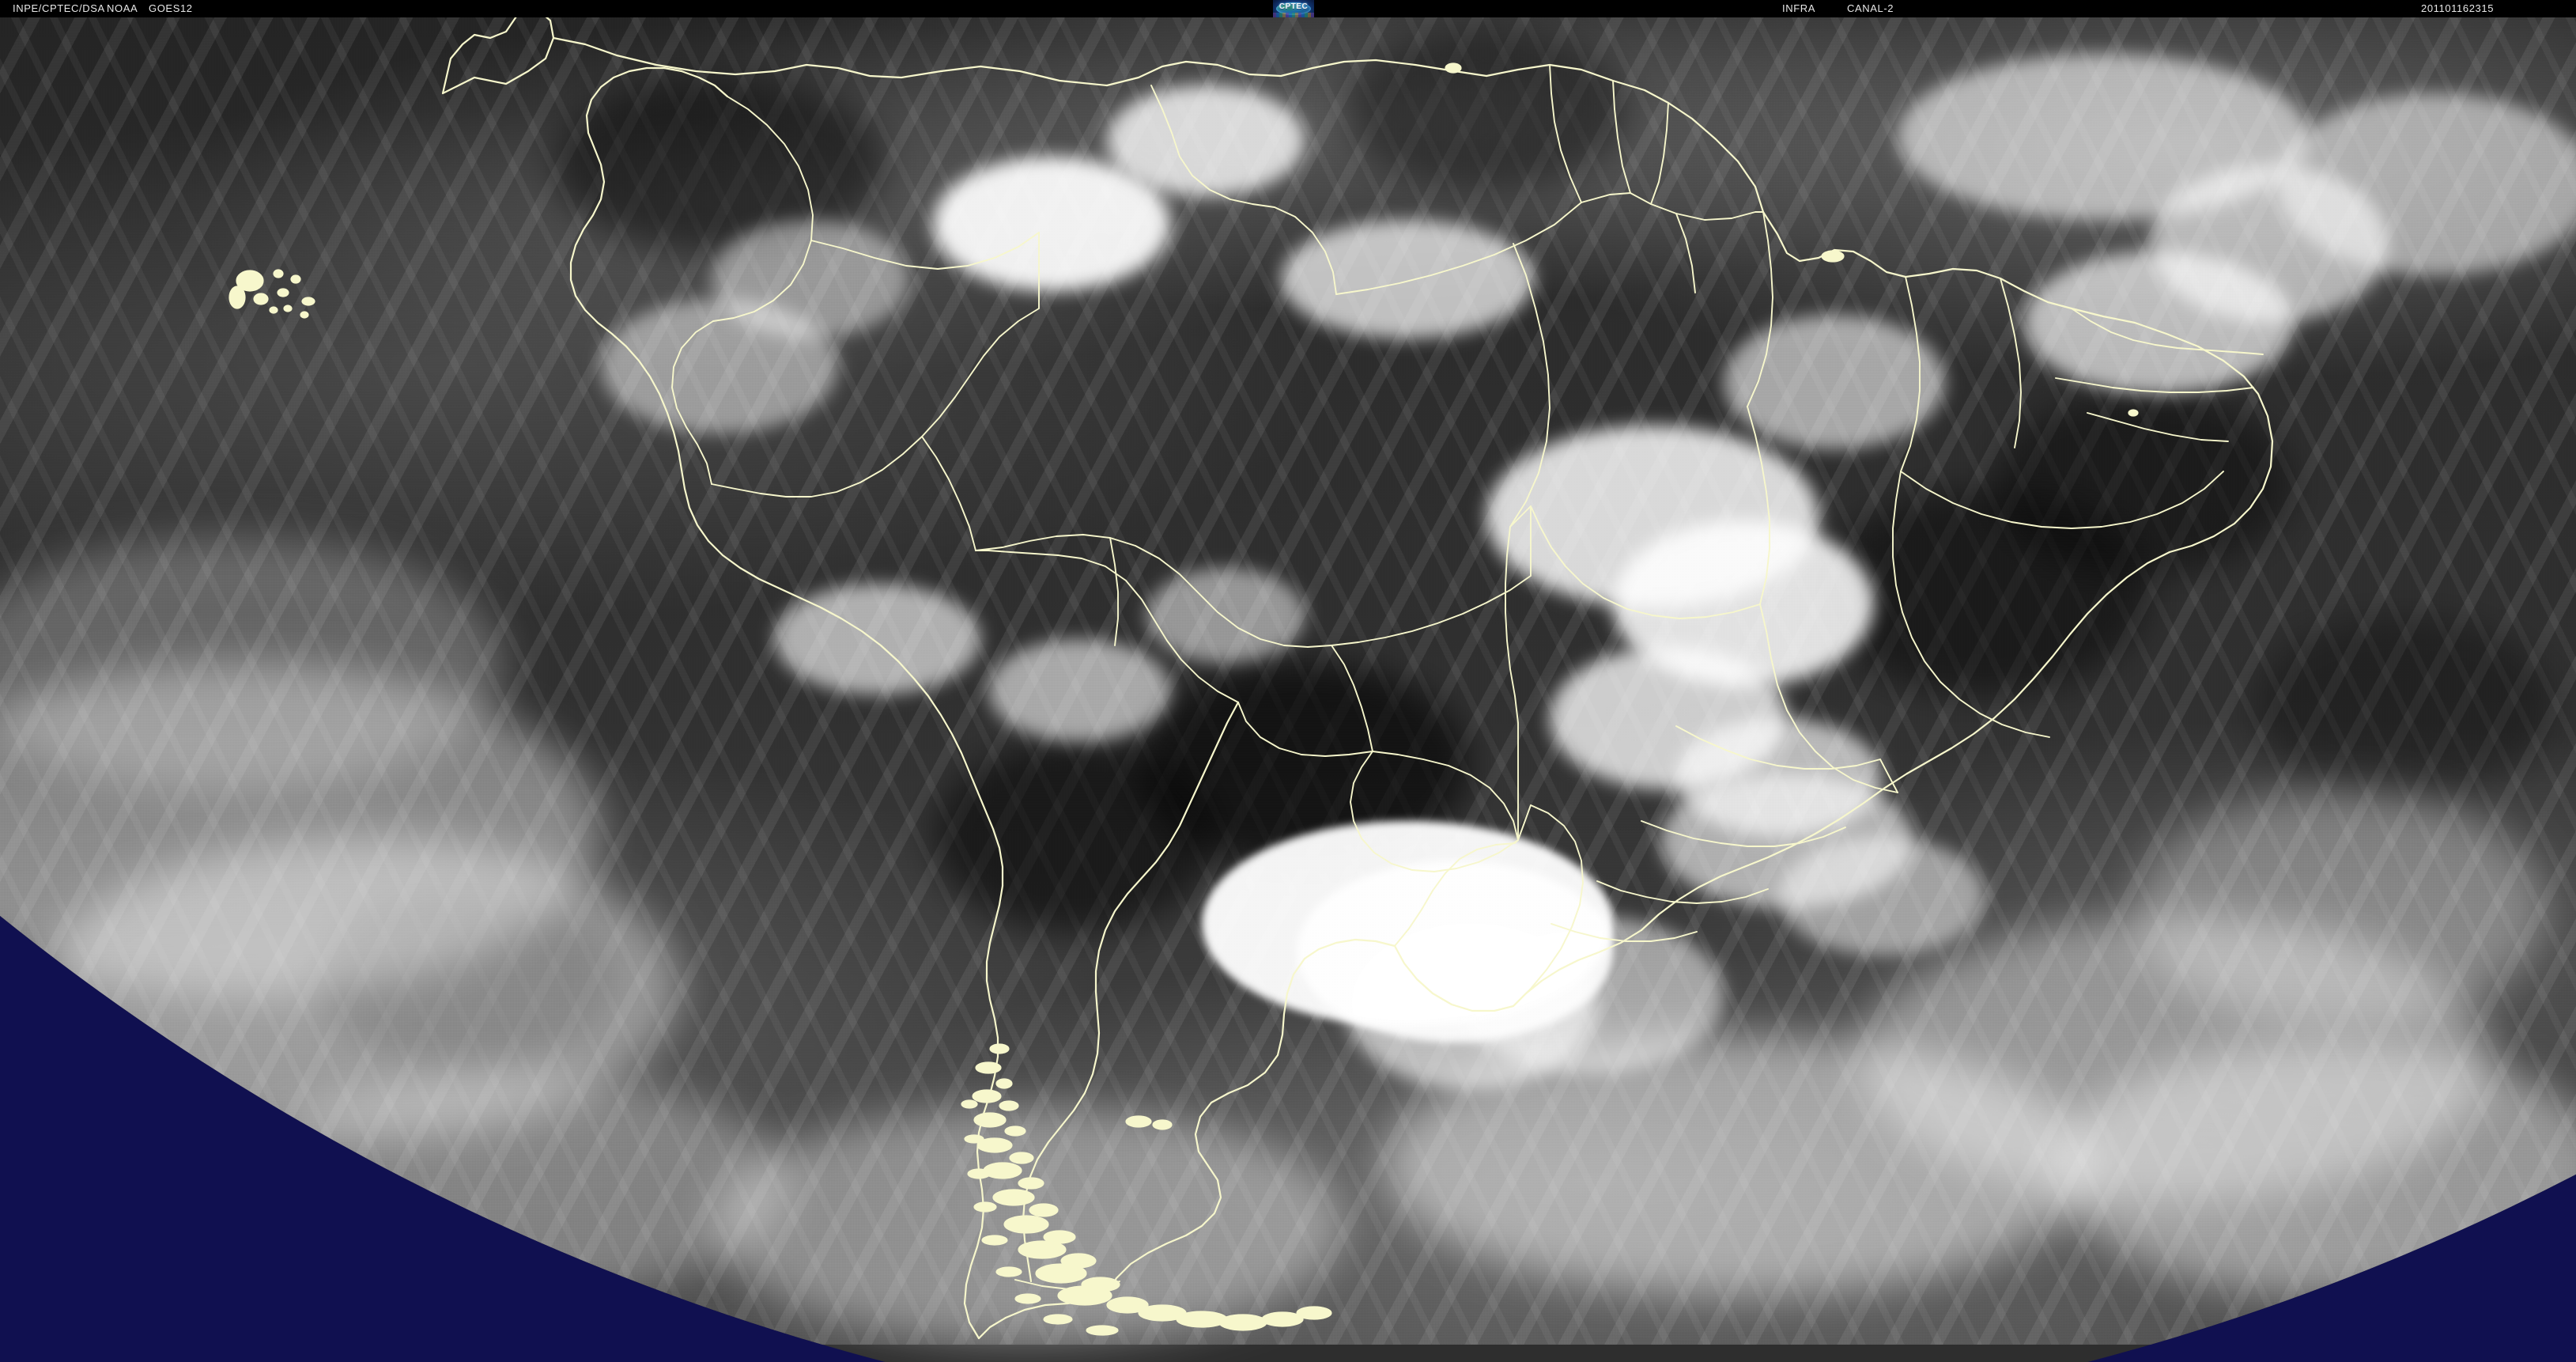  I want to click on timestamp-label: 201101162315, so click(2458, 8).